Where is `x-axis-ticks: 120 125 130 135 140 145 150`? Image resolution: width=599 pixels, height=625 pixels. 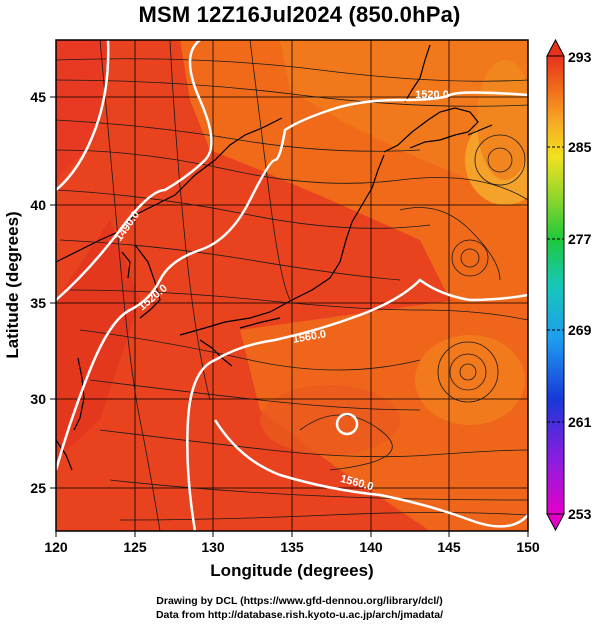 x-axis-ticks: 120 125 130 135 140 145 150 is located at coordinates (292, 547).